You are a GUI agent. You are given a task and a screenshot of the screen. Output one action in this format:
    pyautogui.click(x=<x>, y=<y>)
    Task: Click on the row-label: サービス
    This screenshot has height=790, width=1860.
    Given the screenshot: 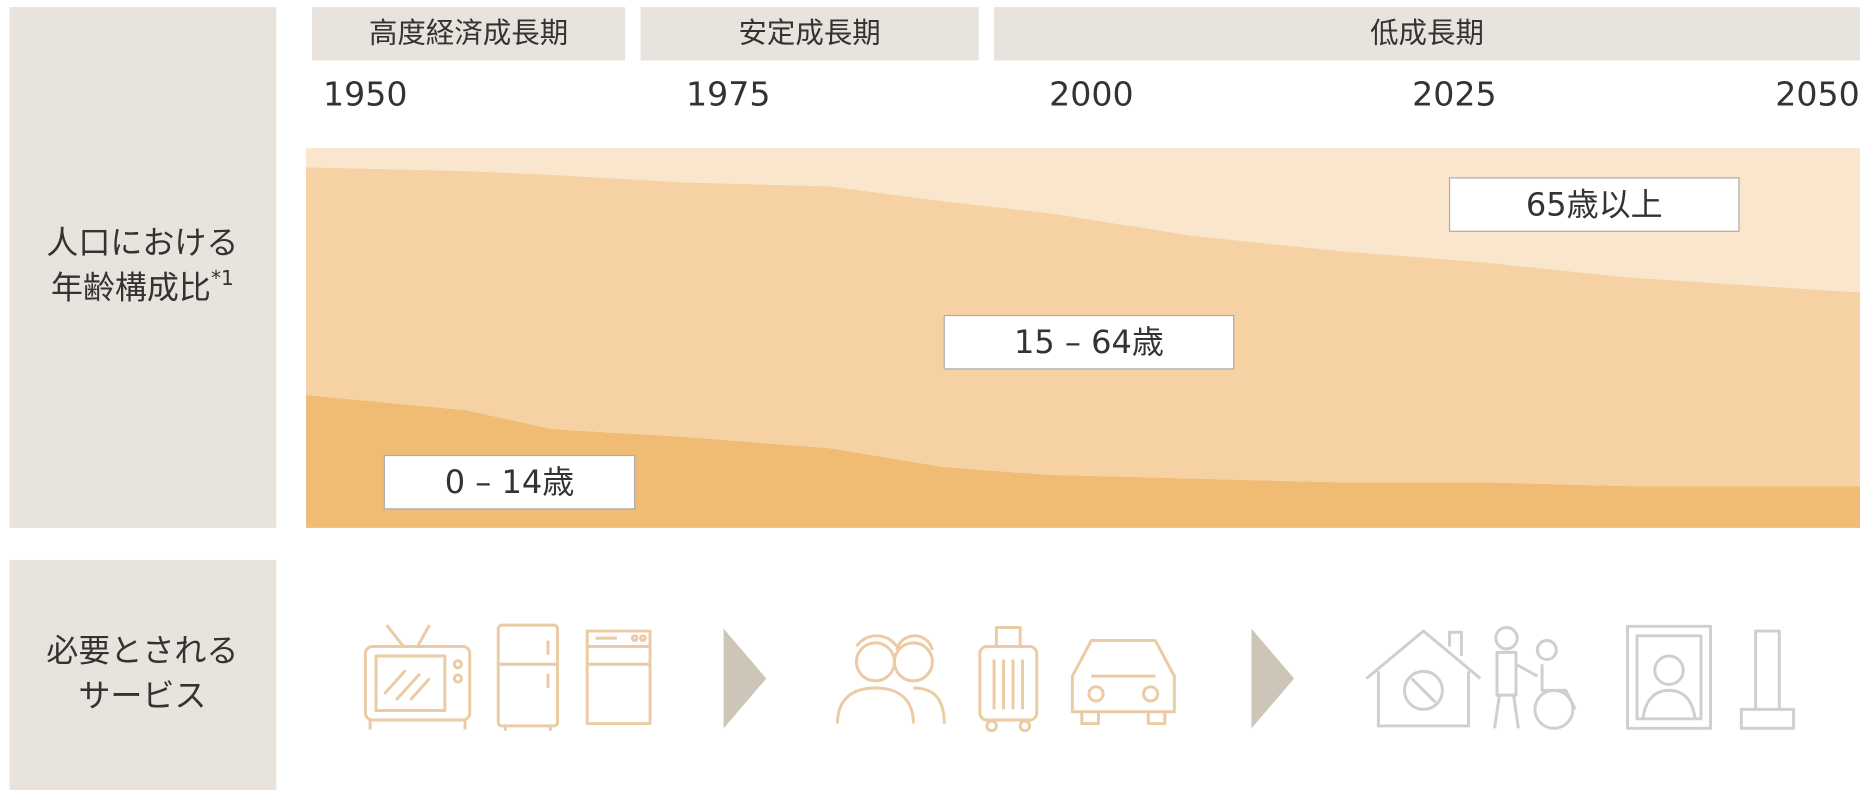 What is the action you would take?
    pyautogui.click(x=142, y=695)
    